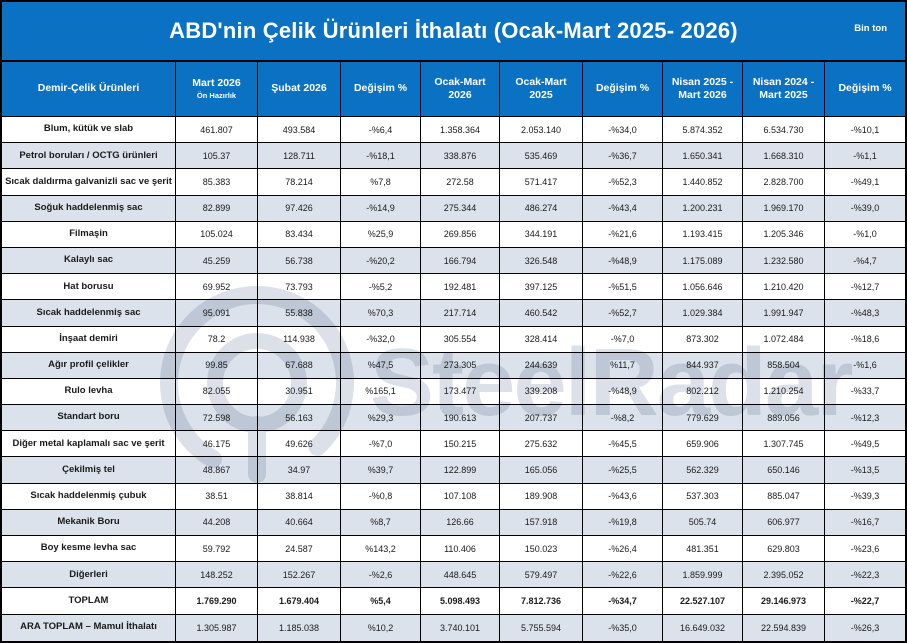 This screenshot has width=907, height=643. I want to click on value-cell: 275.344, so click(460, 208).